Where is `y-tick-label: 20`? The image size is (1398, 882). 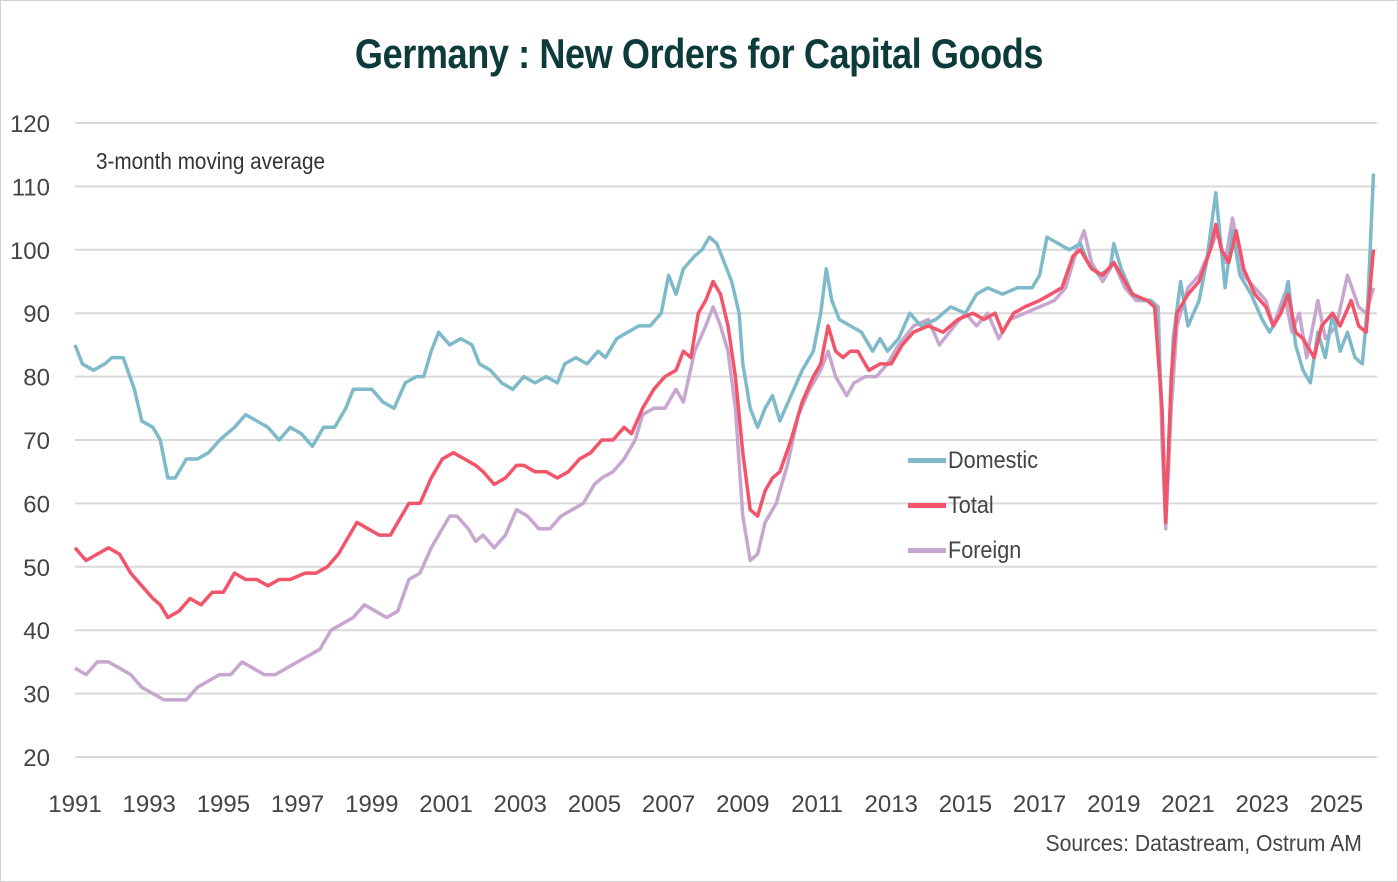
y-tick-label: 20 is located at coordinates (36, 758).